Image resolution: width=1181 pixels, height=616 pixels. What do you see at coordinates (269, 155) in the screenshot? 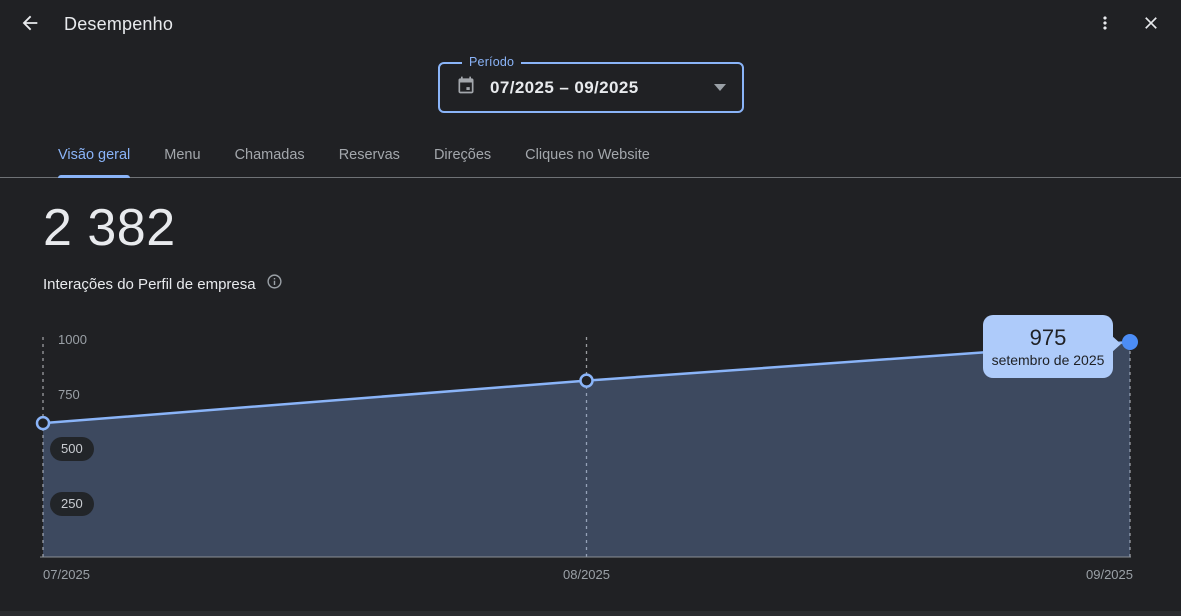
I see `tab-chamadas: Chamadas` at bounding box center [269, 155].